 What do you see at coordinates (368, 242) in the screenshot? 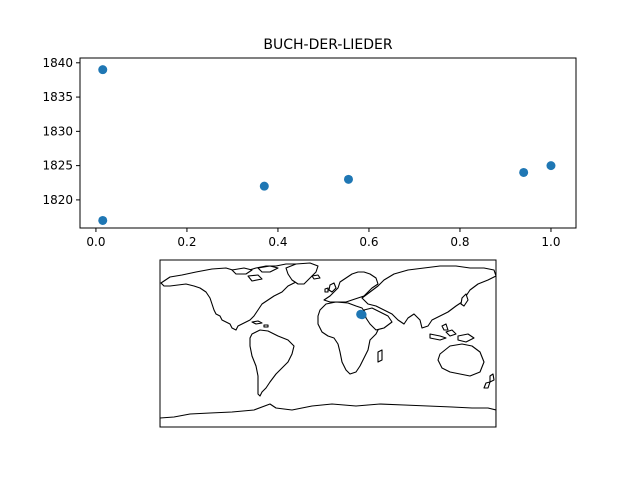
I see `x-tick-label: 0.6` at bounding box center [368, 242].